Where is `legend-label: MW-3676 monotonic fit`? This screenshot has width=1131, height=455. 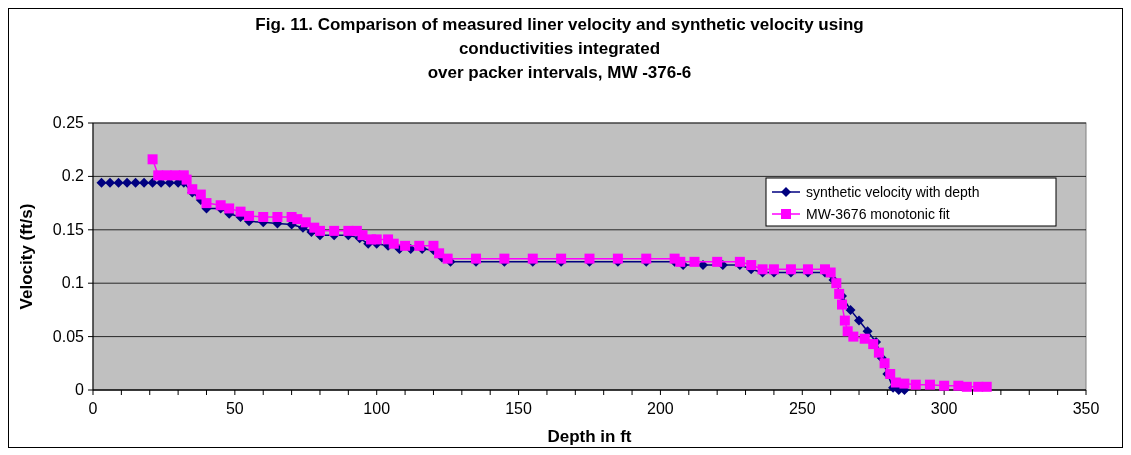 legend-label: MW-3676 monotonic fit is located at coordinates (878, 214).